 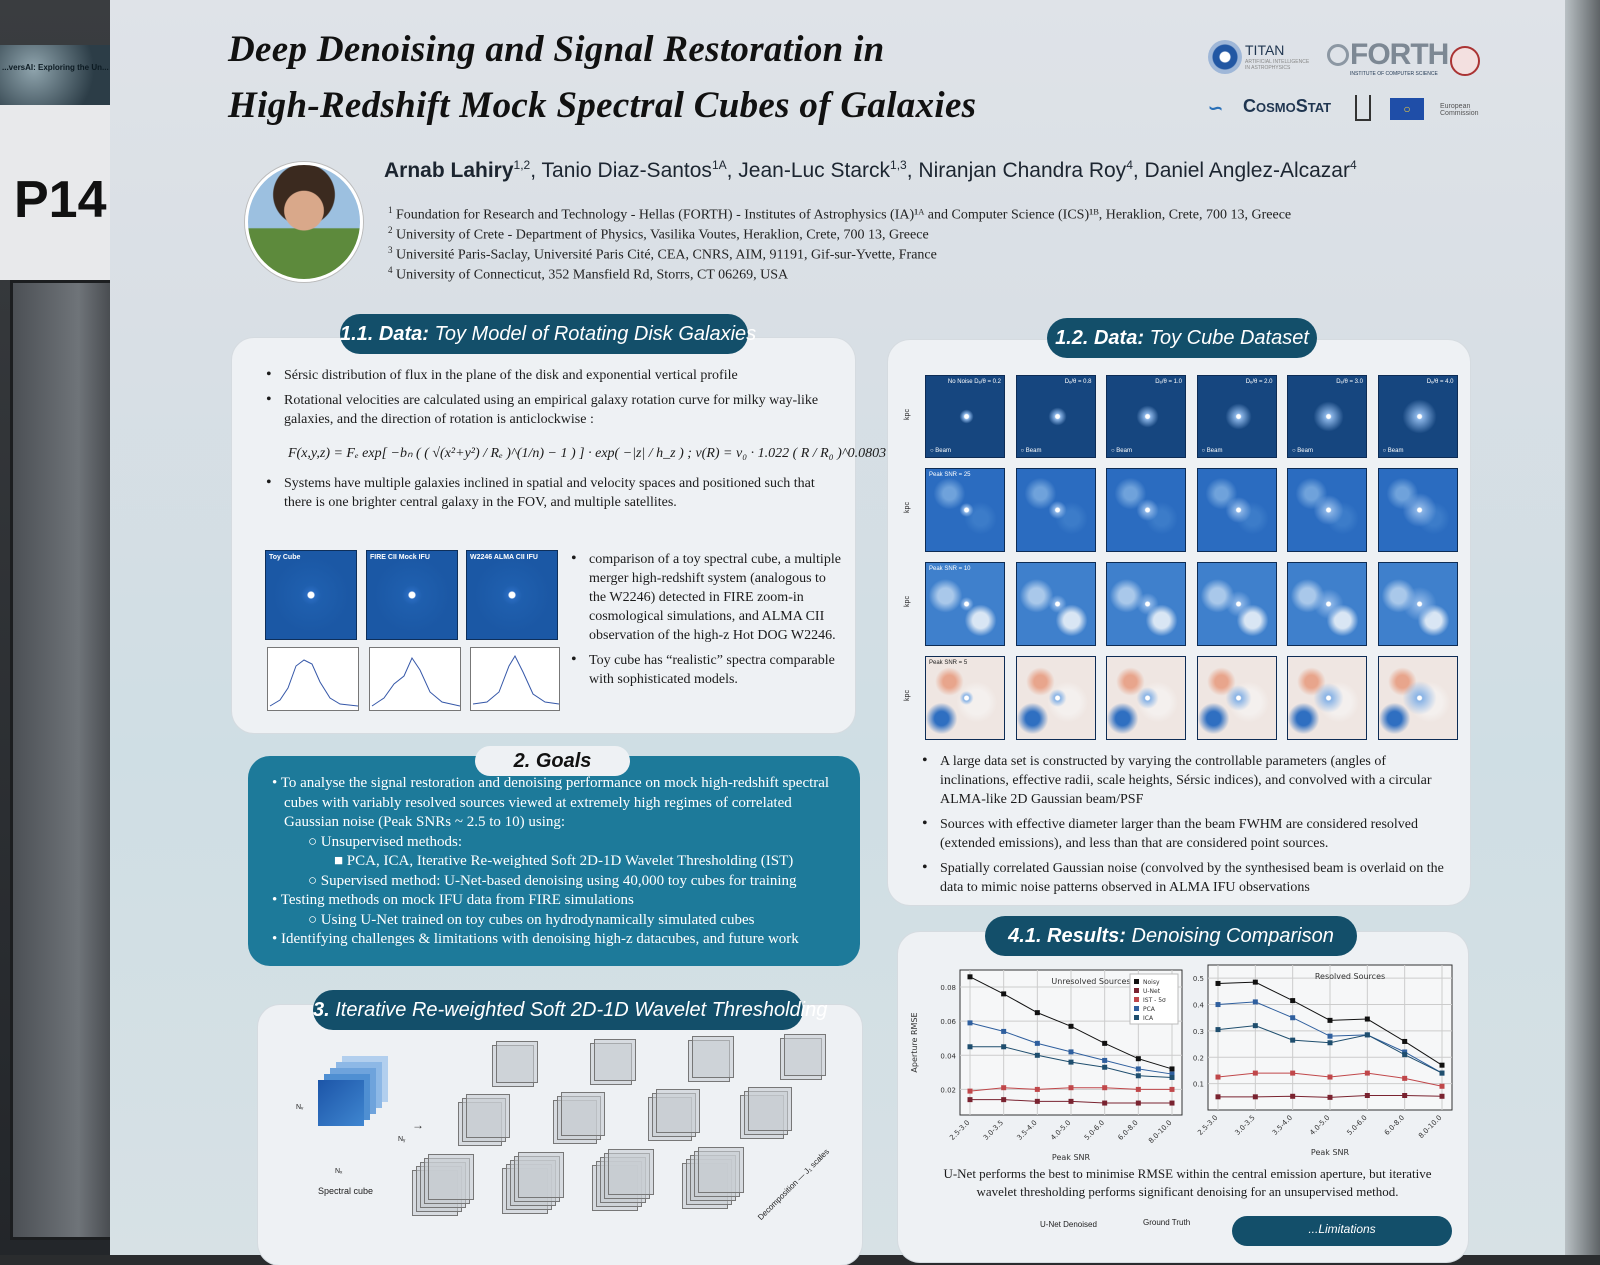 I want to click on axis-label: Nₓ, so click(x=339, y=1171).